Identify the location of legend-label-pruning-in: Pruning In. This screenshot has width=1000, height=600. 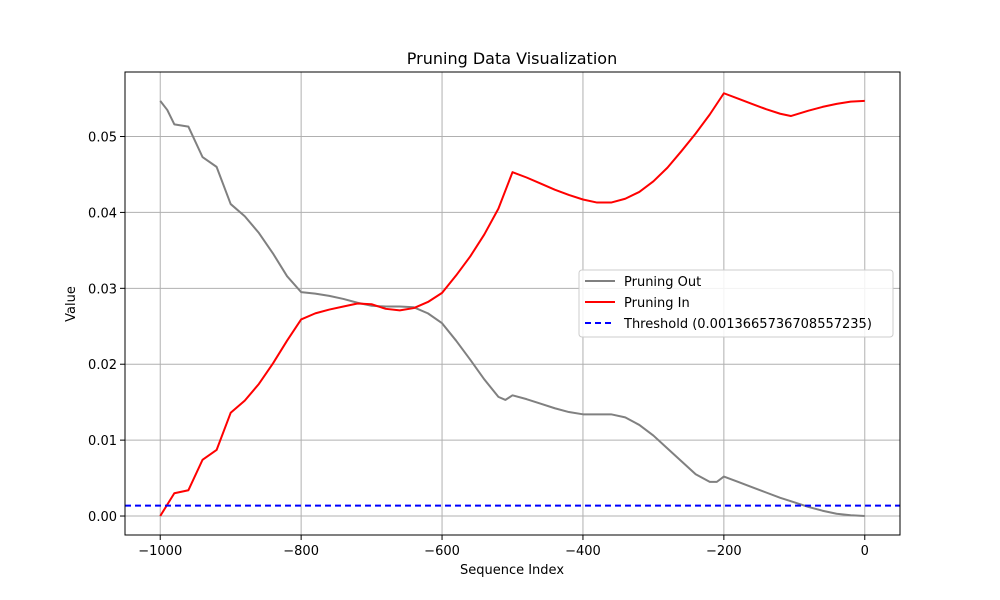
(657, 303).